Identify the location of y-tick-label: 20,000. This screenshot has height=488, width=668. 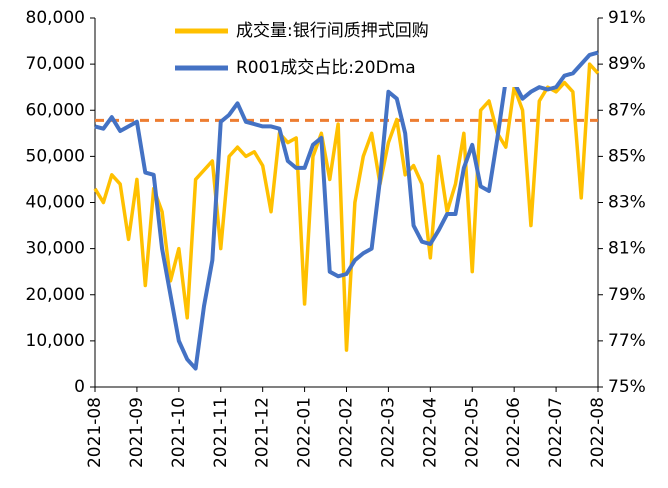
(55, 295).